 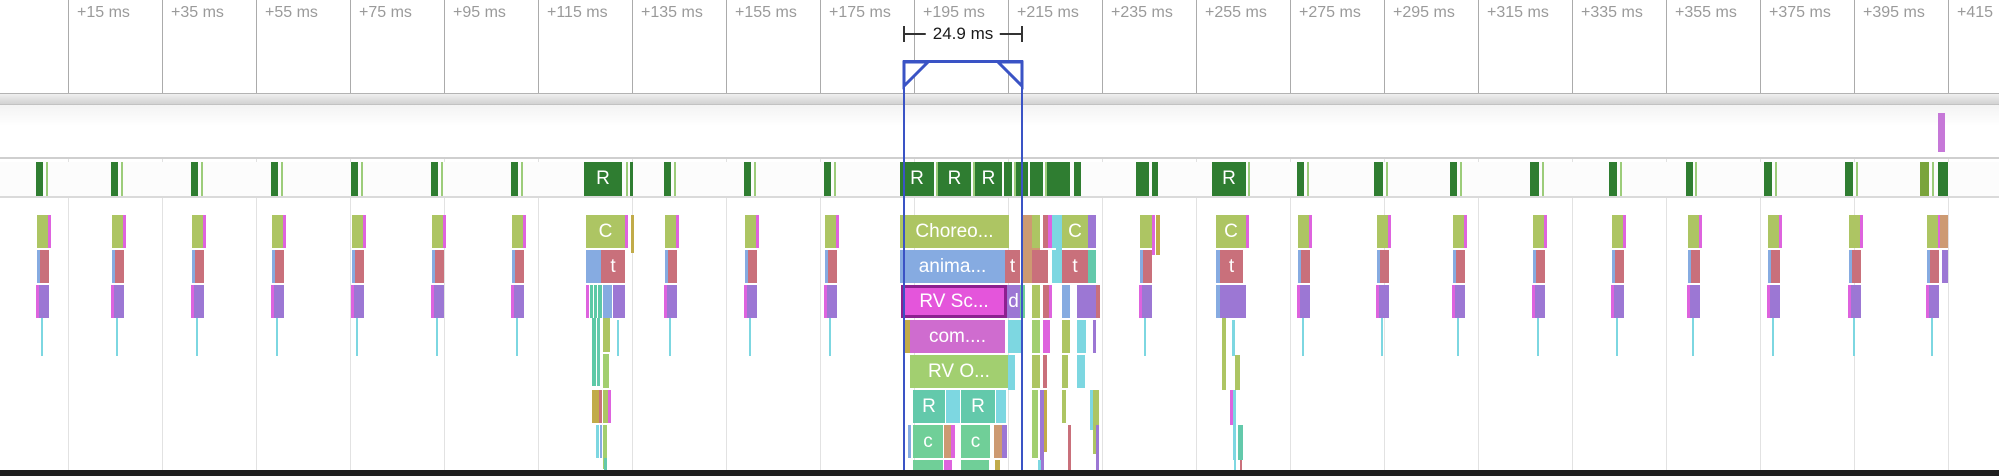 What do you see at coordinates (1231, 266) in the screenshot?
I see `flame-event-labeled: t` at bounding box center [1231, 266].